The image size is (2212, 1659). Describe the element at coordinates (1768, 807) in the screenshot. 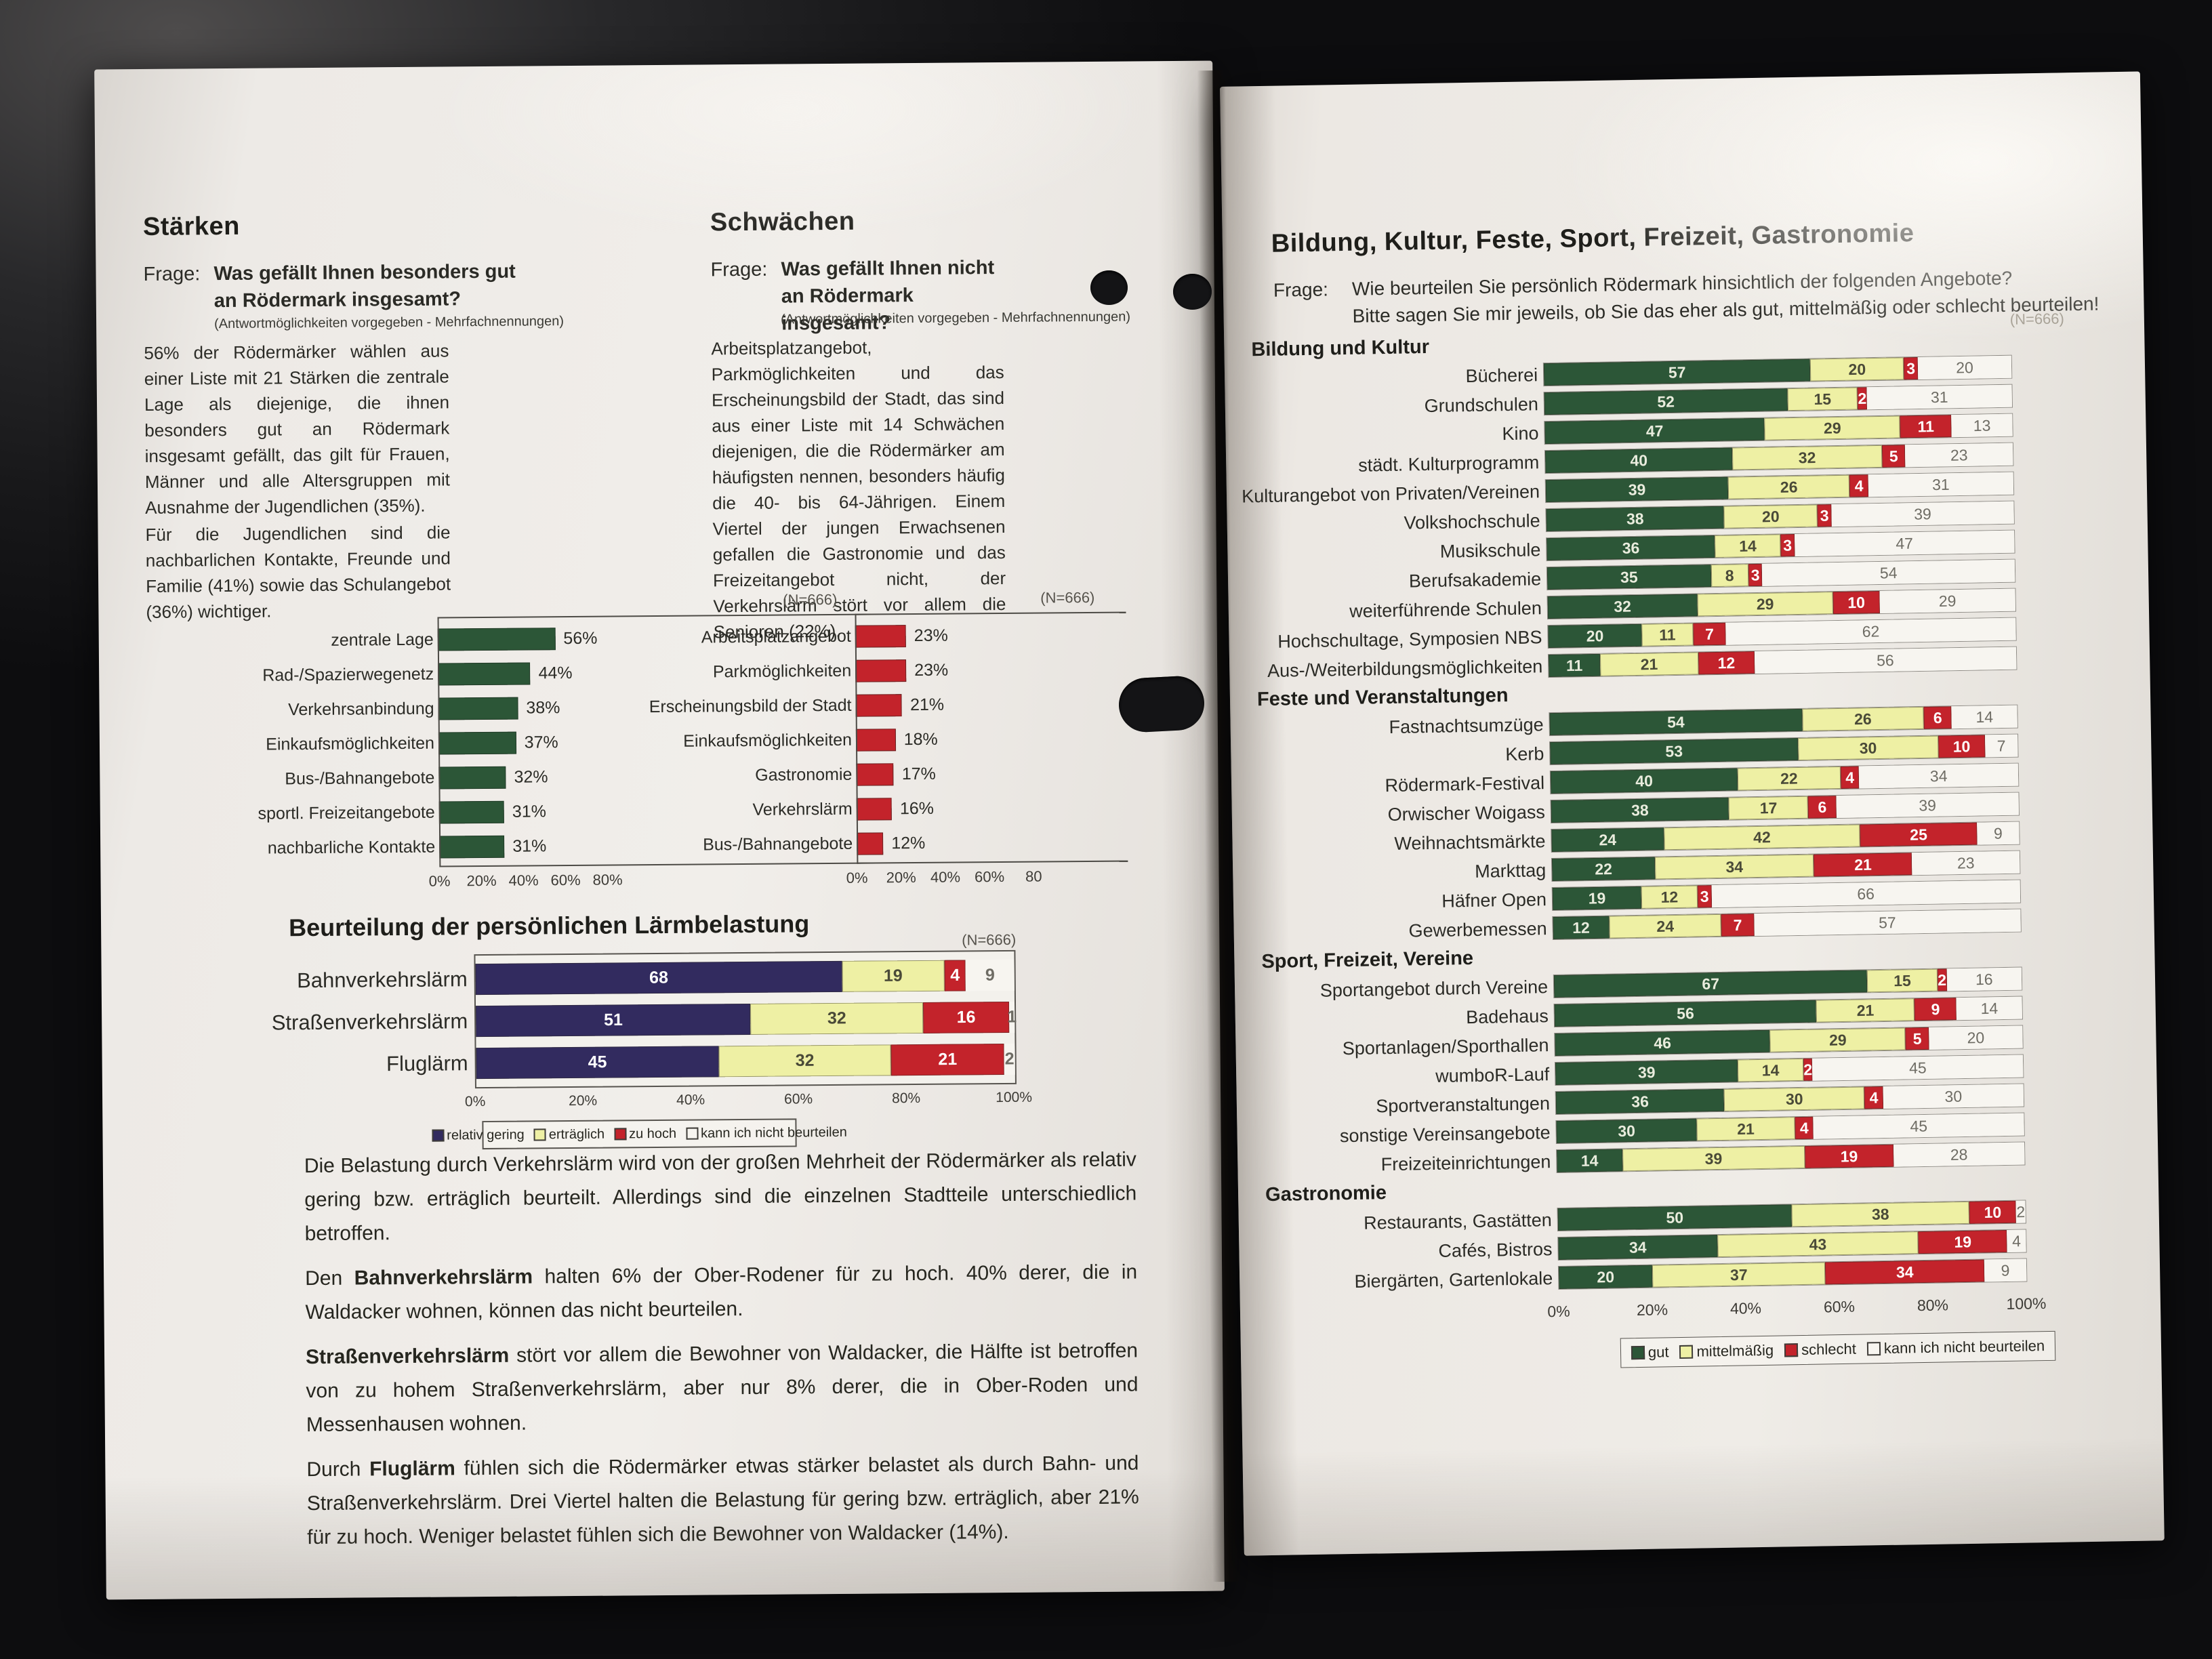

I see `segment-value: 17` at that location.